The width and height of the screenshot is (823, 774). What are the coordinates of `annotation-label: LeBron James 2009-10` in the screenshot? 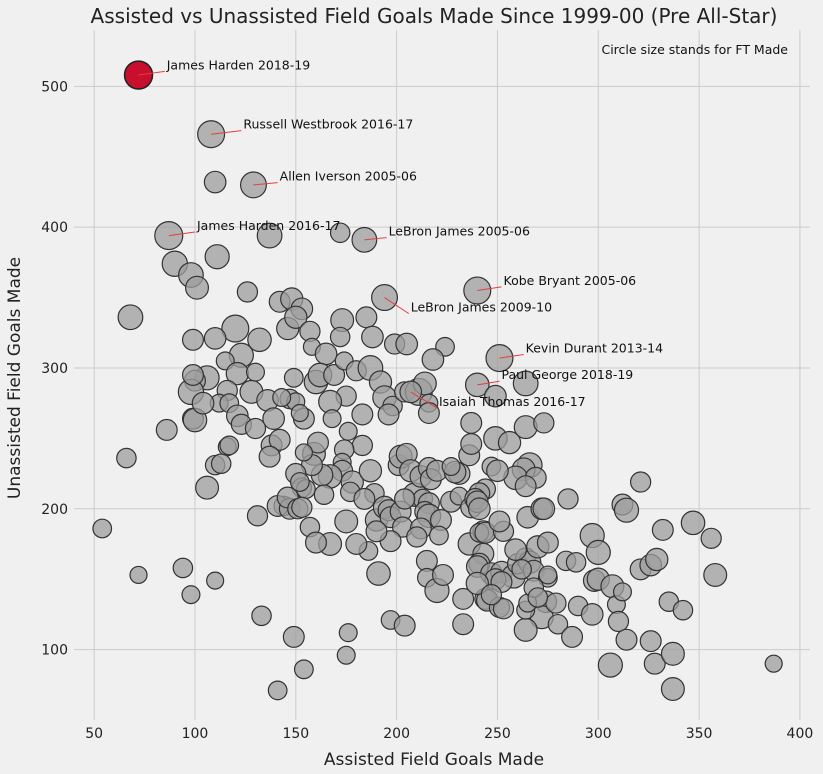 It's located at (481, 307).